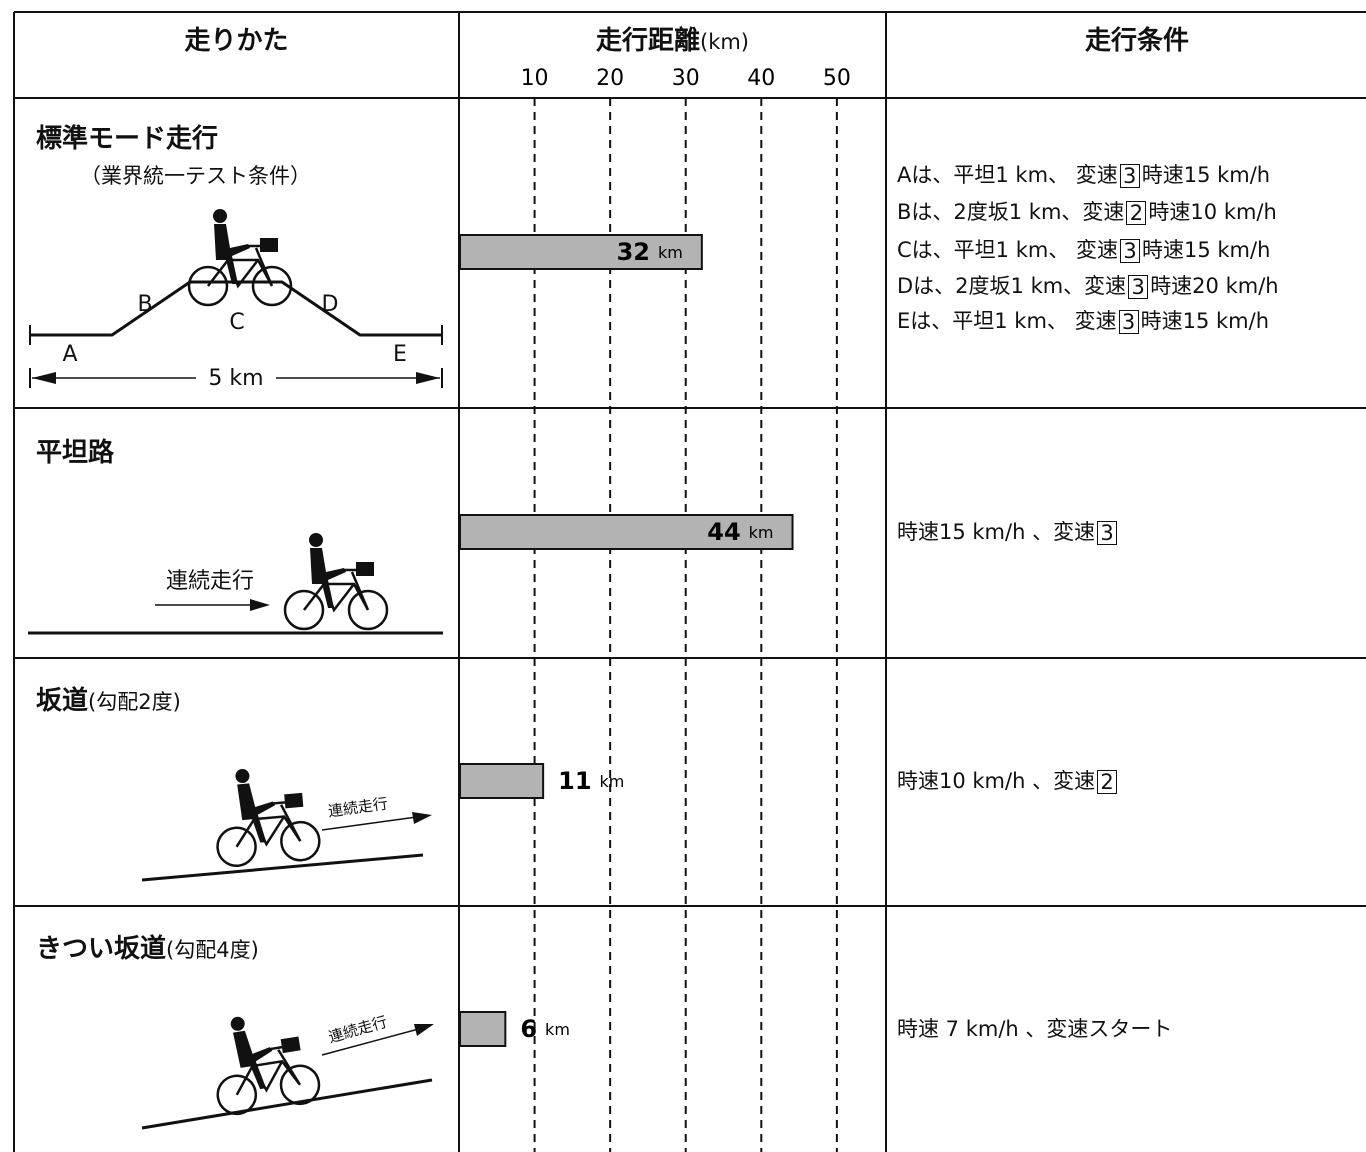 Image resolution: width=1366 pixels, height=1152 pixels. Describe the element at coordinates (236, 41) in the screenshot. I see `header-method: 走りかた` at that location.